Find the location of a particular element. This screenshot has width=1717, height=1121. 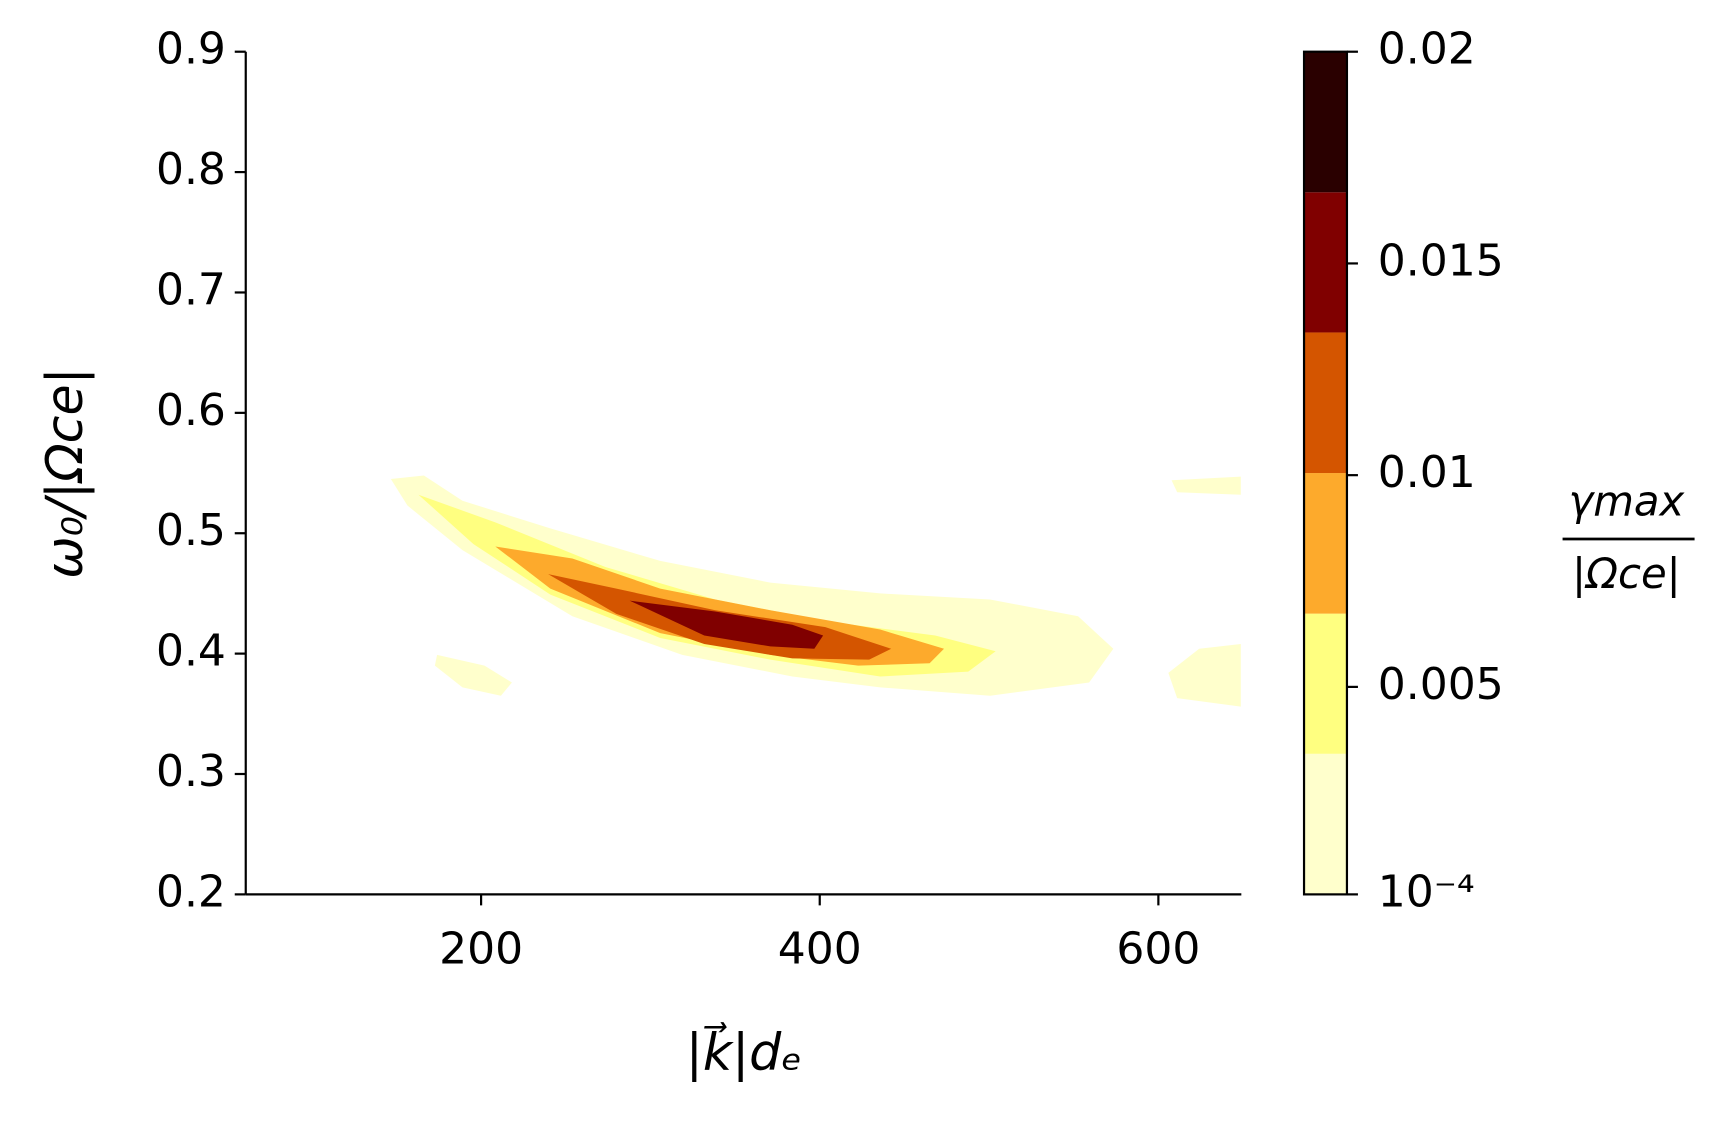

colorbar-label-denominator: |Ωce| is located at coordinates (1626, 573).